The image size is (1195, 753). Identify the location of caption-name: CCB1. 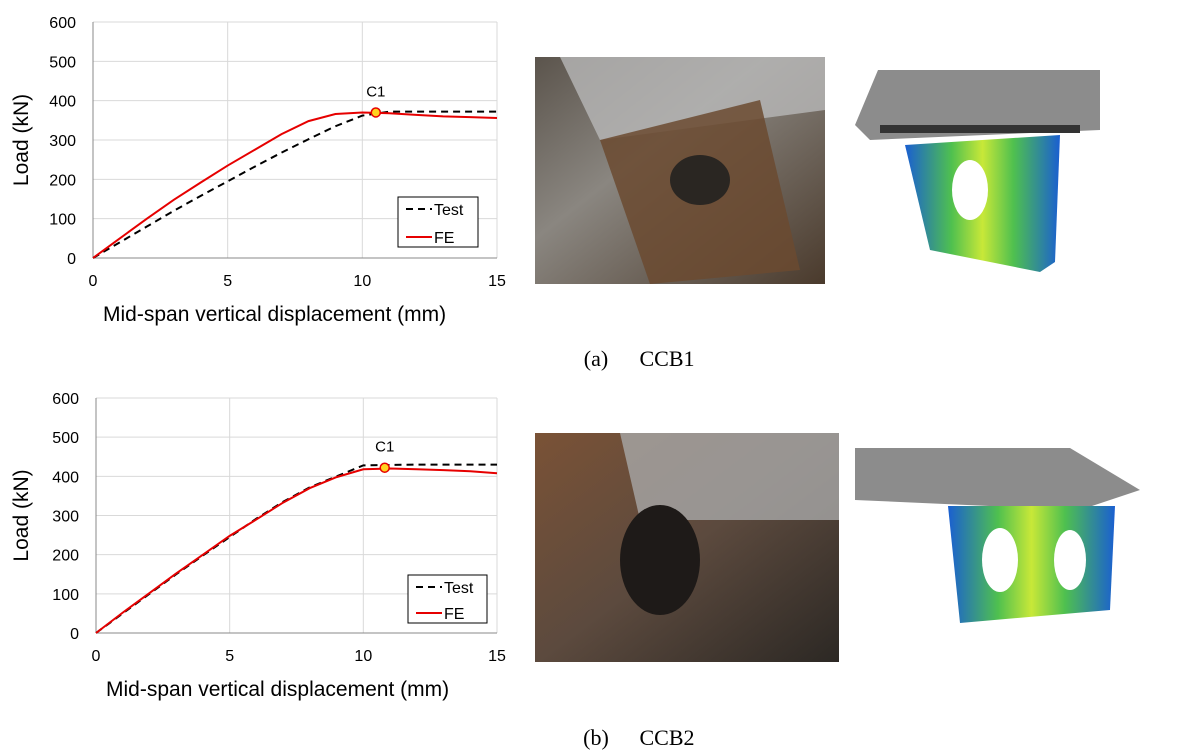
(666, 358).